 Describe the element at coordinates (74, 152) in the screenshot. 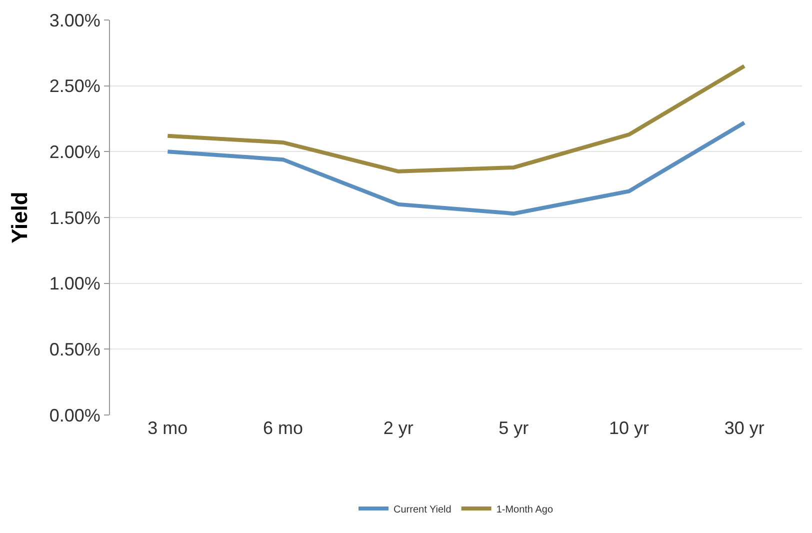

I see `y-tick-label: 2.00%` at that location.